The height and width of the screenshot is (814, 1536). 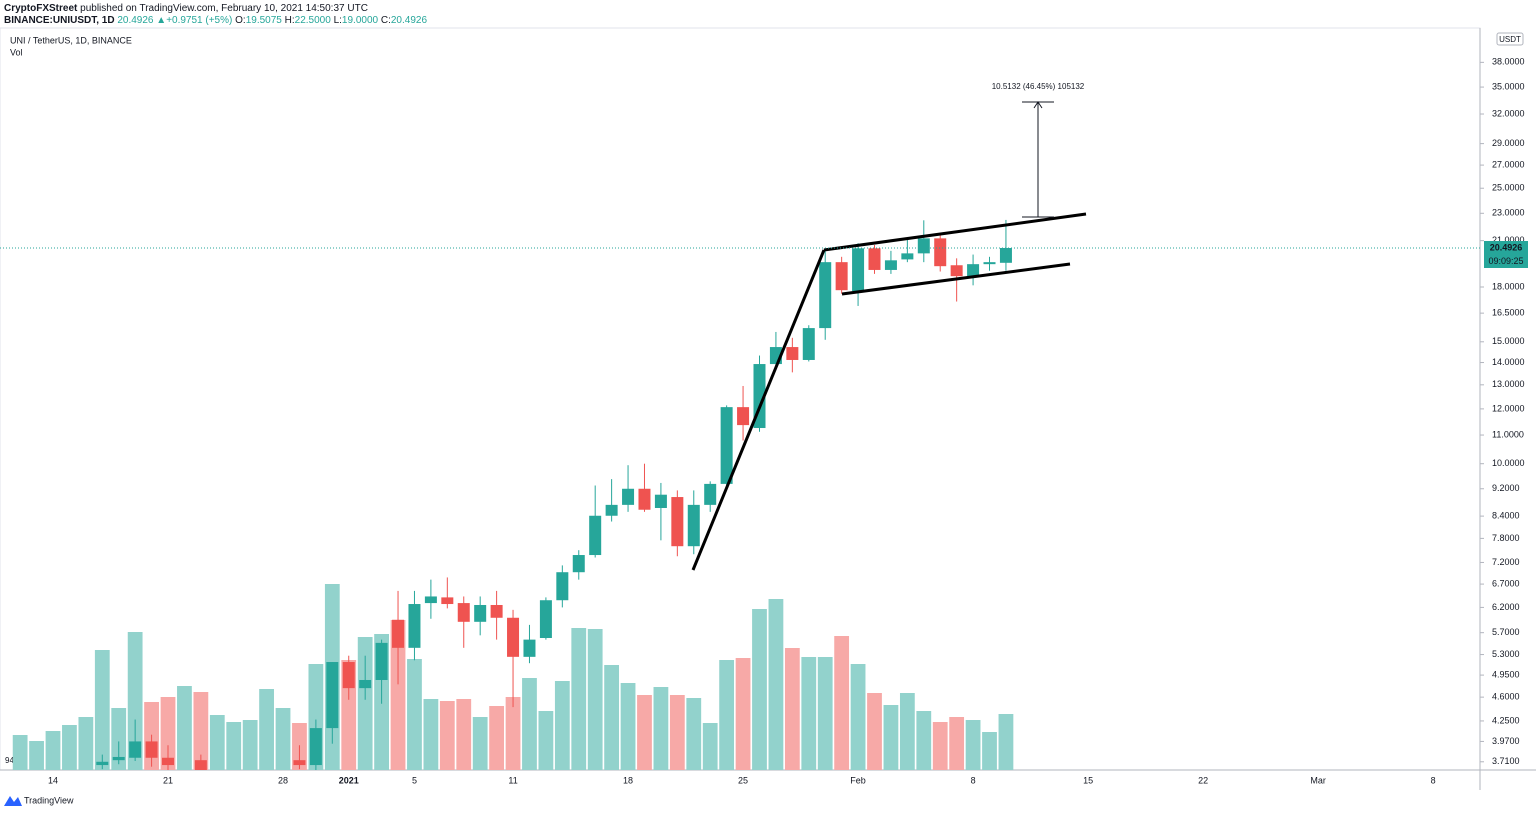 I want to click on ohlc-label: H:, so click(x=289, y=20).